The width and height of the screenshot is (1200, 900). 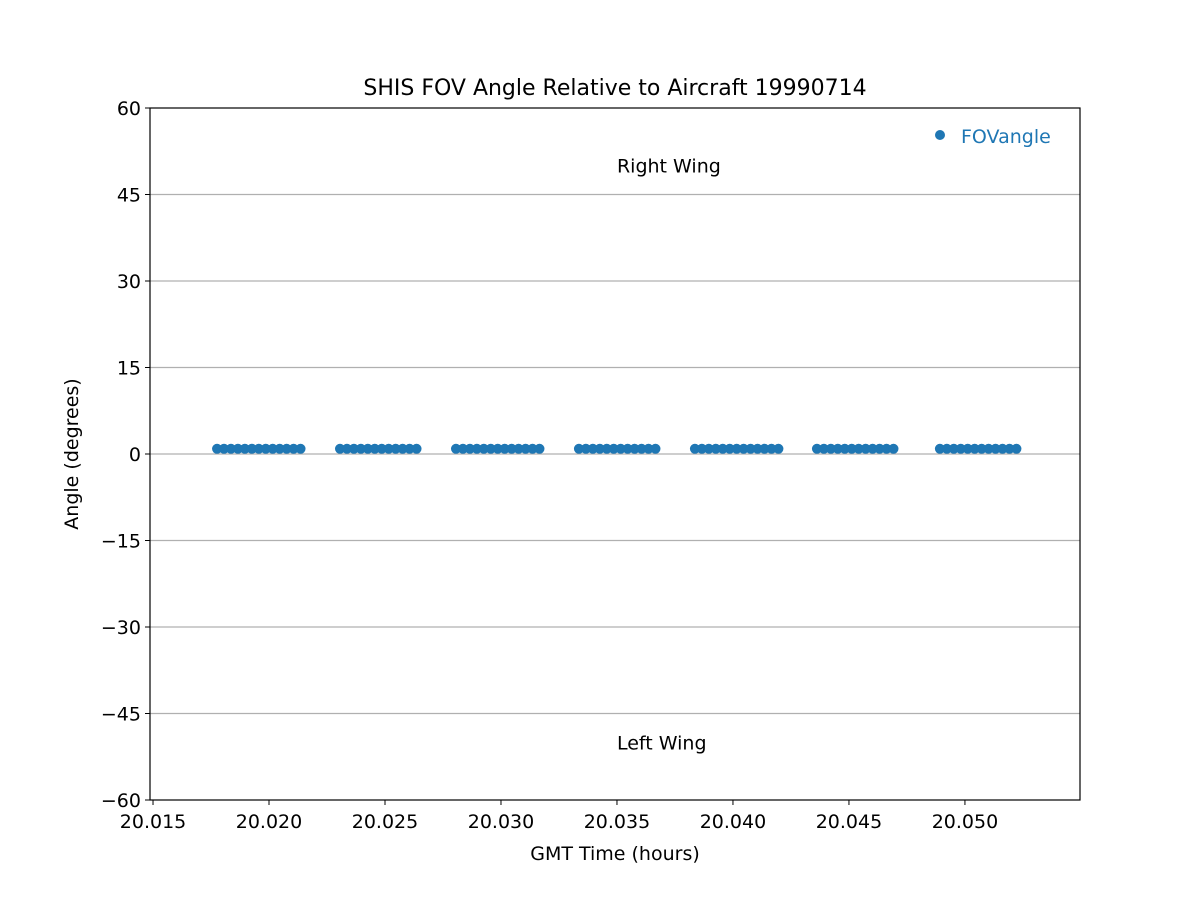 What do you see at coordinates (121, 801) in the screenshot?
I see `y-tick-label: −60` at bounding box center [121, 801].